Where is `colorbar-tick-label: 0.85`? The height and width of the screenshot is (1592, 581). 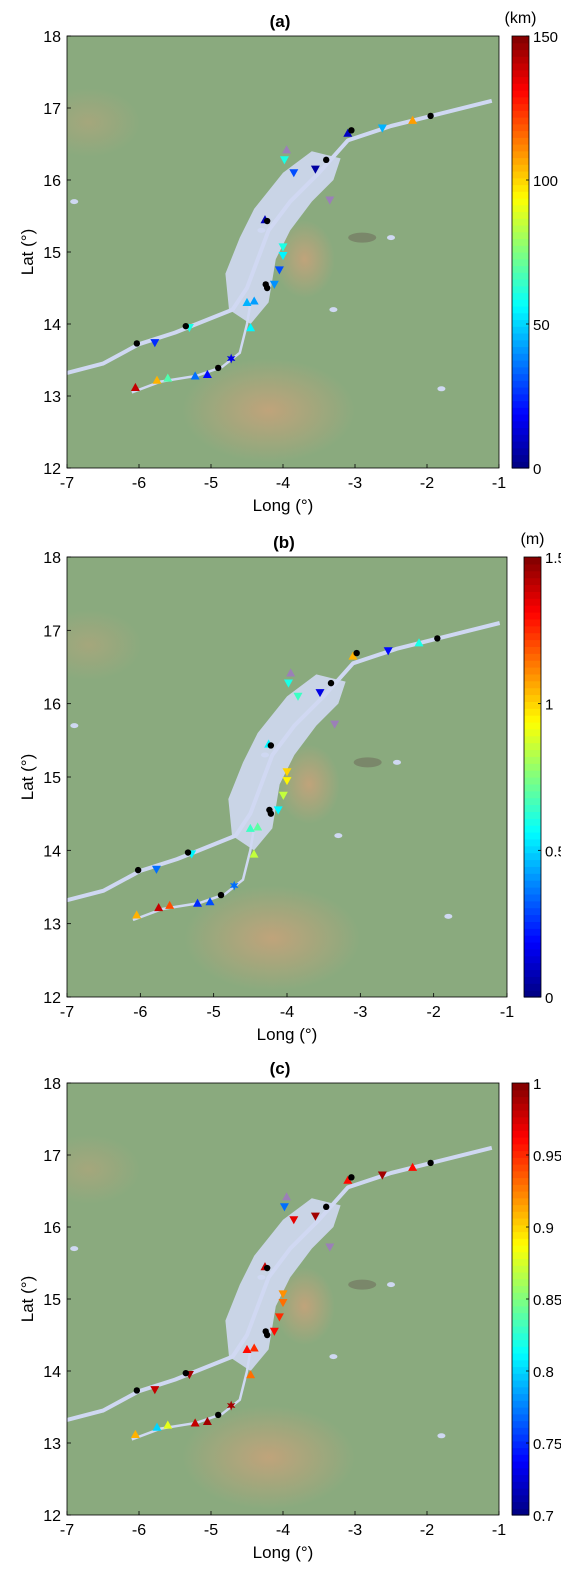 colorbar-tick-label: 0.85 is located at coordinates (547, 1300).